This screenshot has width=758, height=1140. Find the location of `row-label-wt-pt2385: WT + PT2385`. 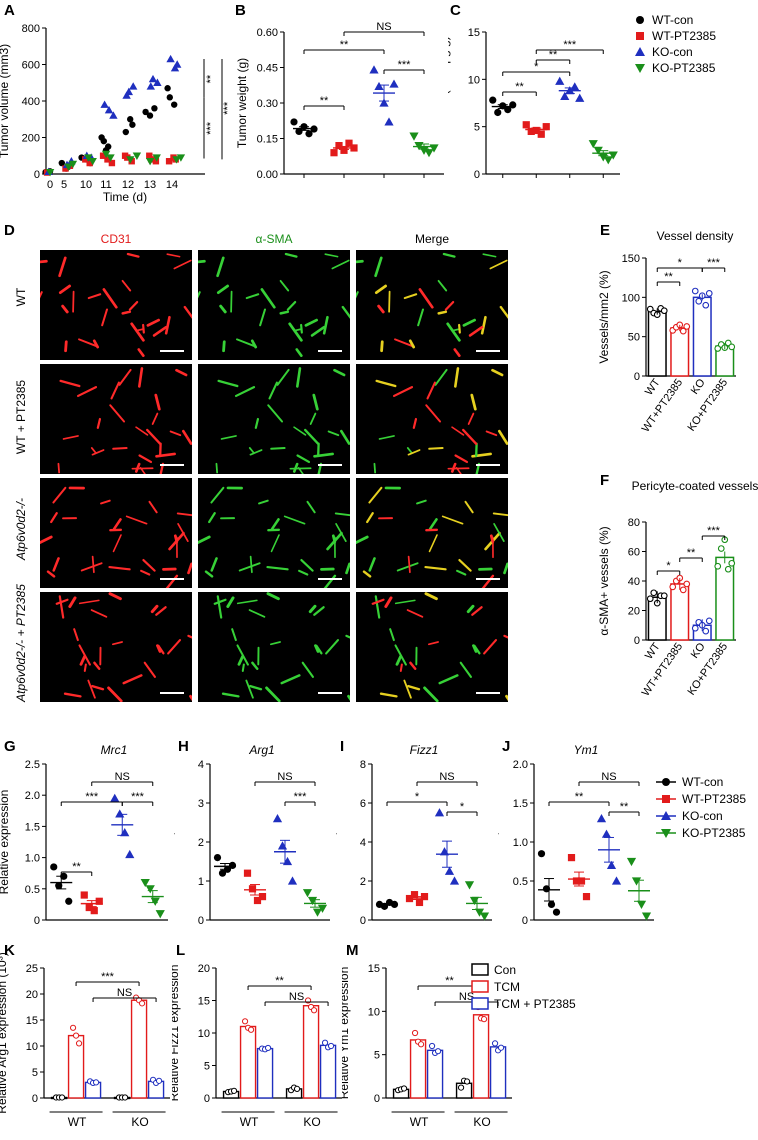

row-label-wt-pt2385: WT + PT2385 is located at coordinates (21, 417).